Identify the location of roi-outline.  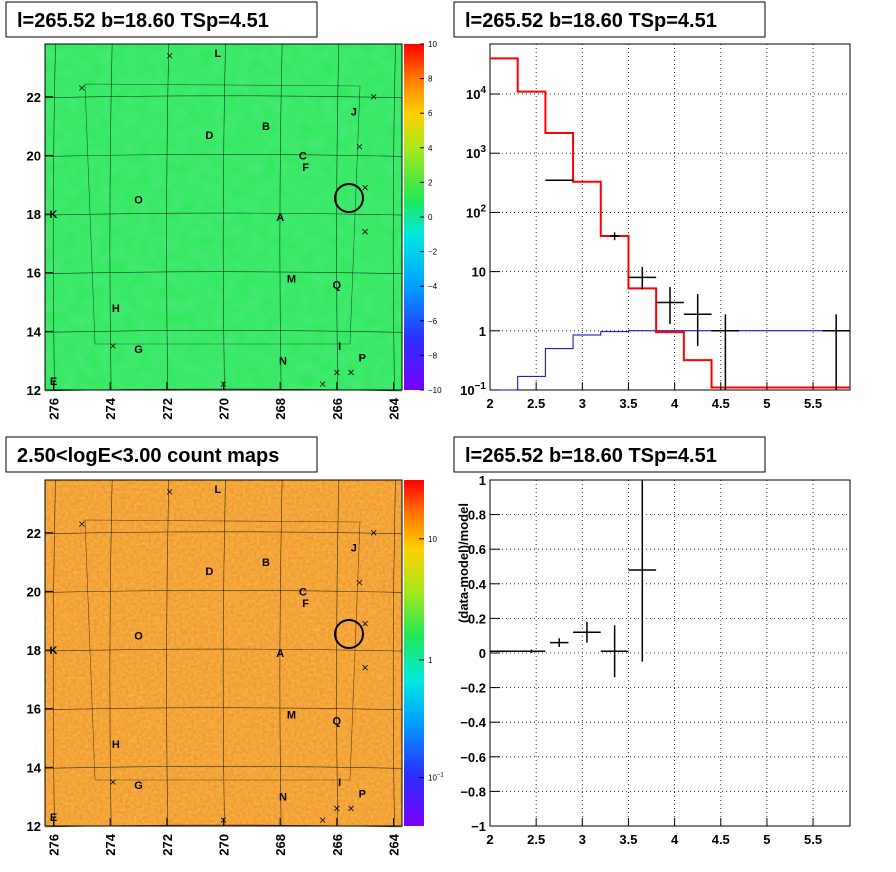
(222, 214).